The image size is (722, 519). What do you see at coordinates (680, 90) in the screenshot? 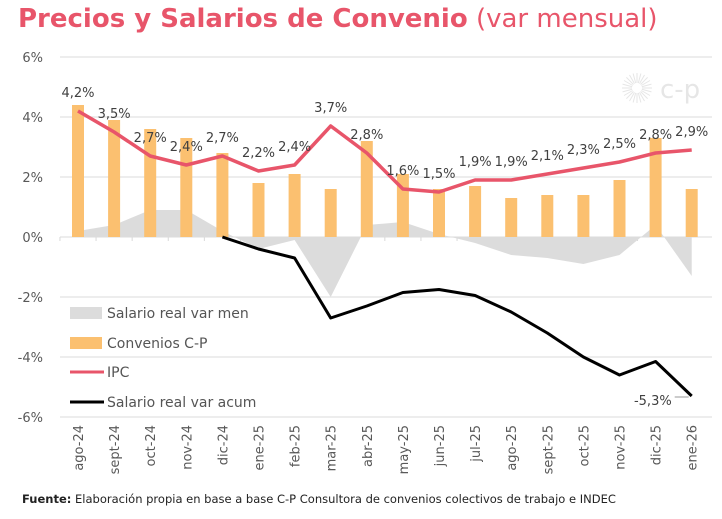
I see `logo-text: c-p` at bounding box center [680, 90].